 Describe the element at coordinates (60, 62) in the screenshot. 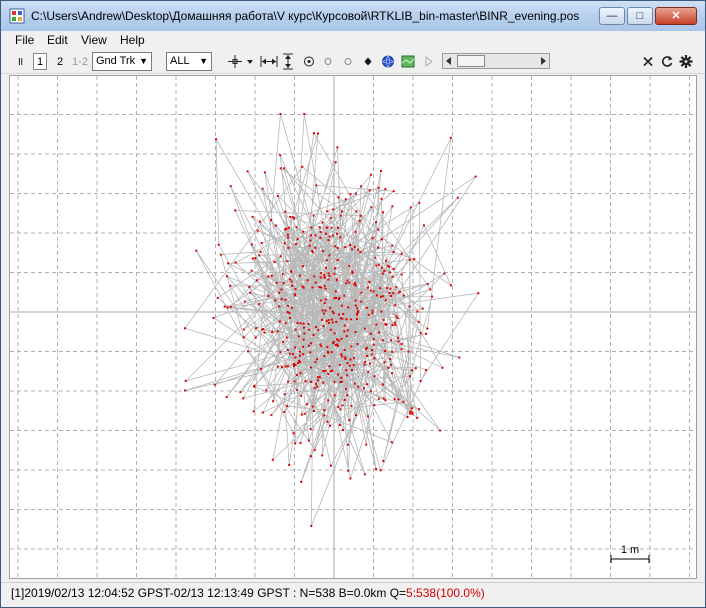

I see `solution-2-button: 2` at that location.